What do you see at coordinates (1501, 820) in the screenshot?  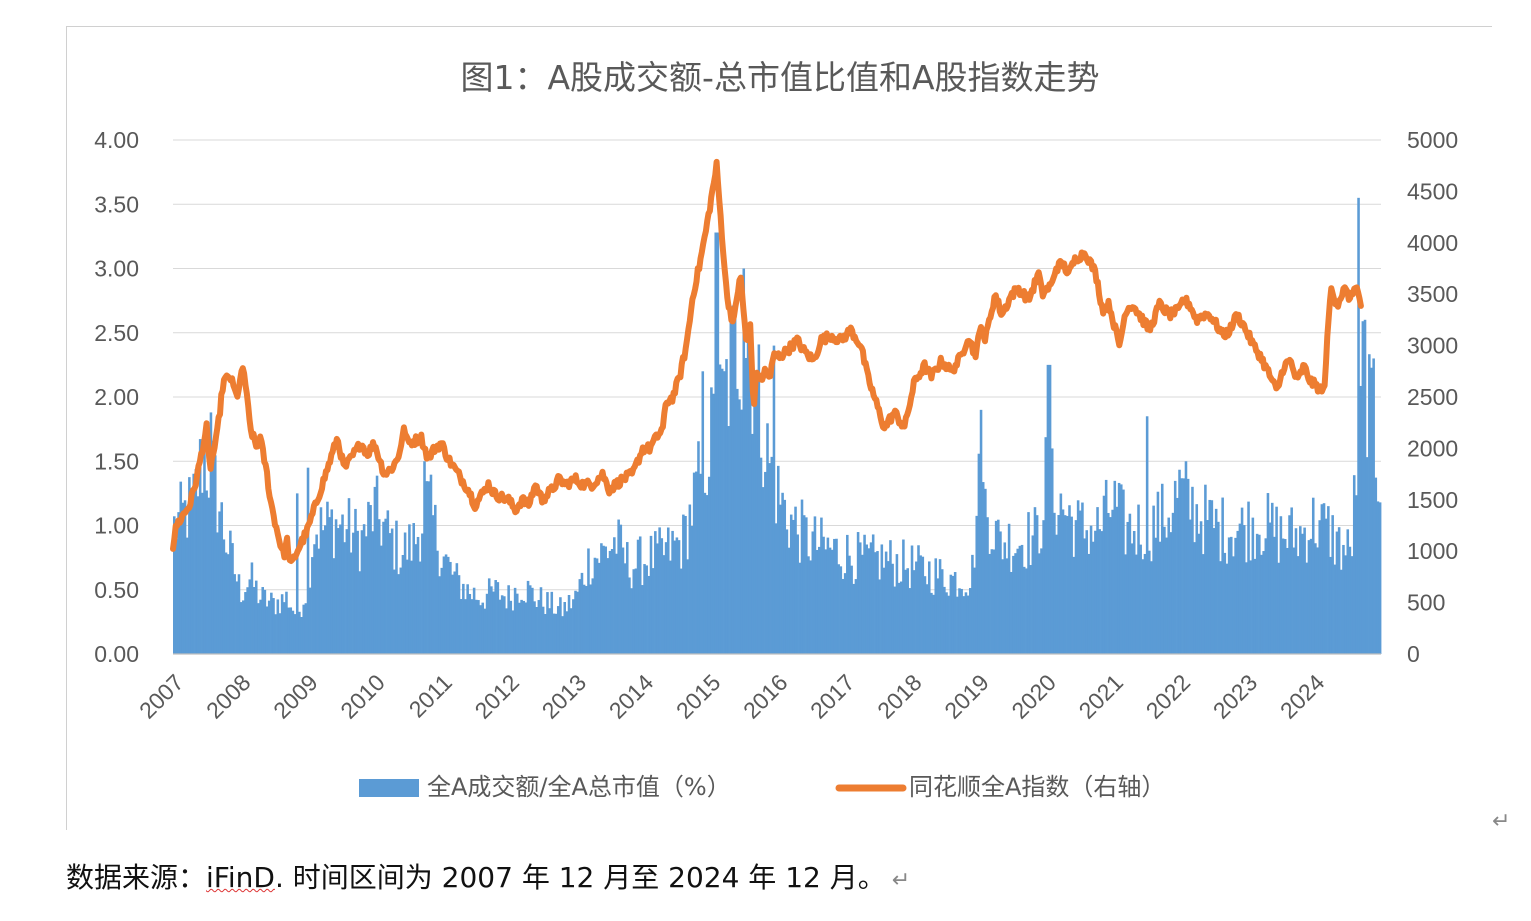 I see `frame-paragraph-mark: ↵` at bounding box center [1501, 820].